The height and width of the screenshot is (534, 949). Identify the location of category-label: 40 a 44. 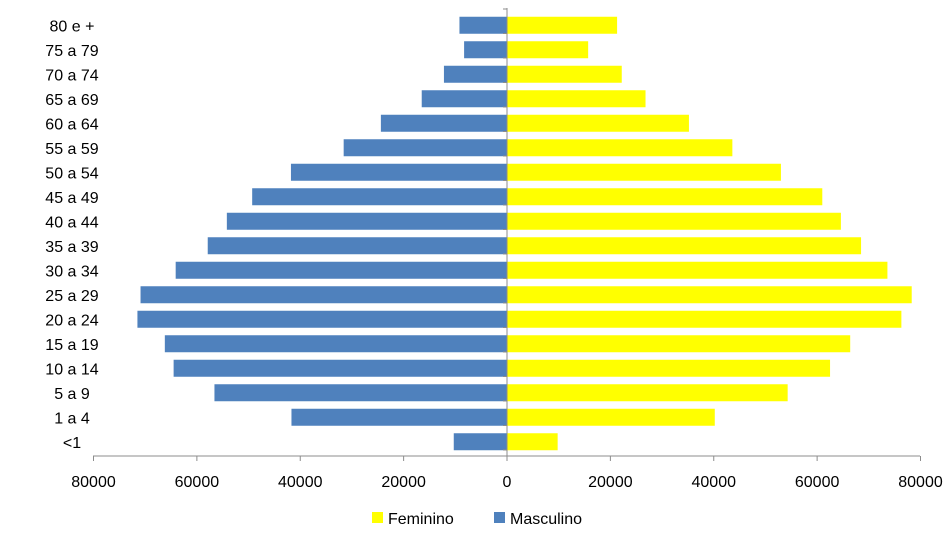
(71, 222).